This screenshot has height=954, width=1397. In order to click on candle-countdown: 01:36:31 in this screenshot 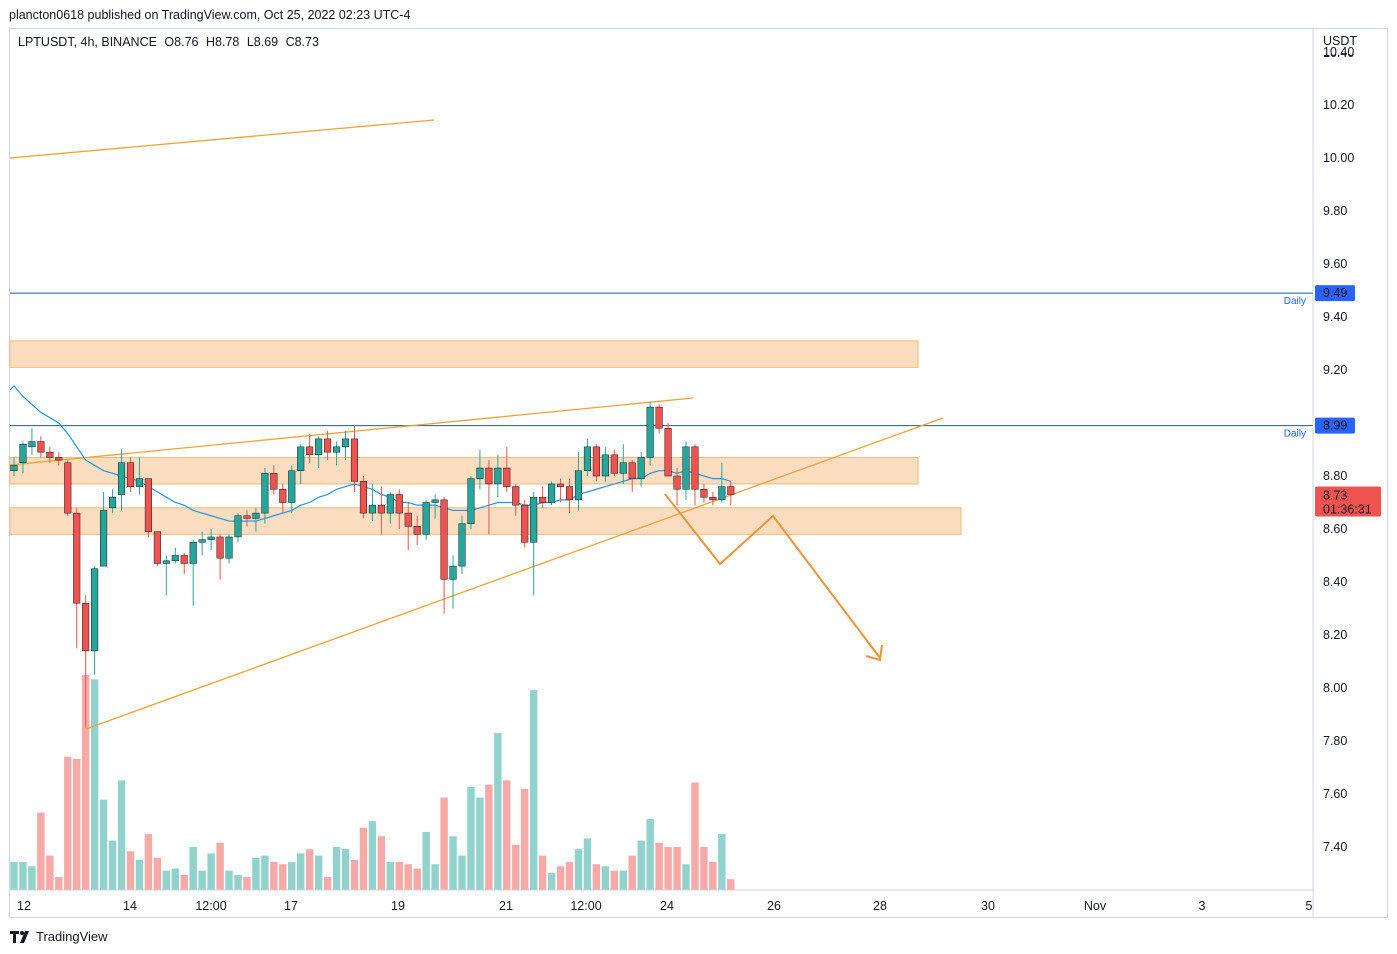, I will do `click(1347, 510)`.